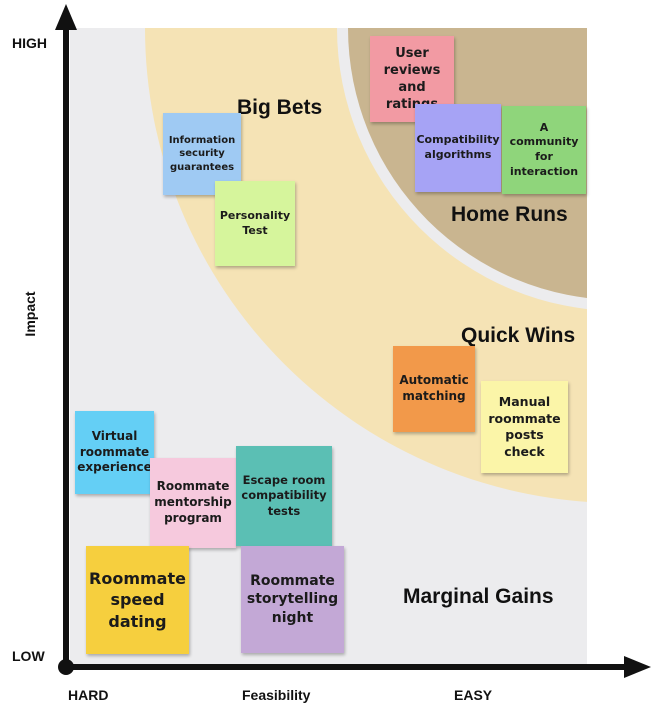 Image resolution: width=655 pixels, height=709 pixels. What do you see at coordinates (478, 596) in the screenshot?
I see `zone-label-marginal-gains: Marginal Gains` at bounding box center [478, 596].